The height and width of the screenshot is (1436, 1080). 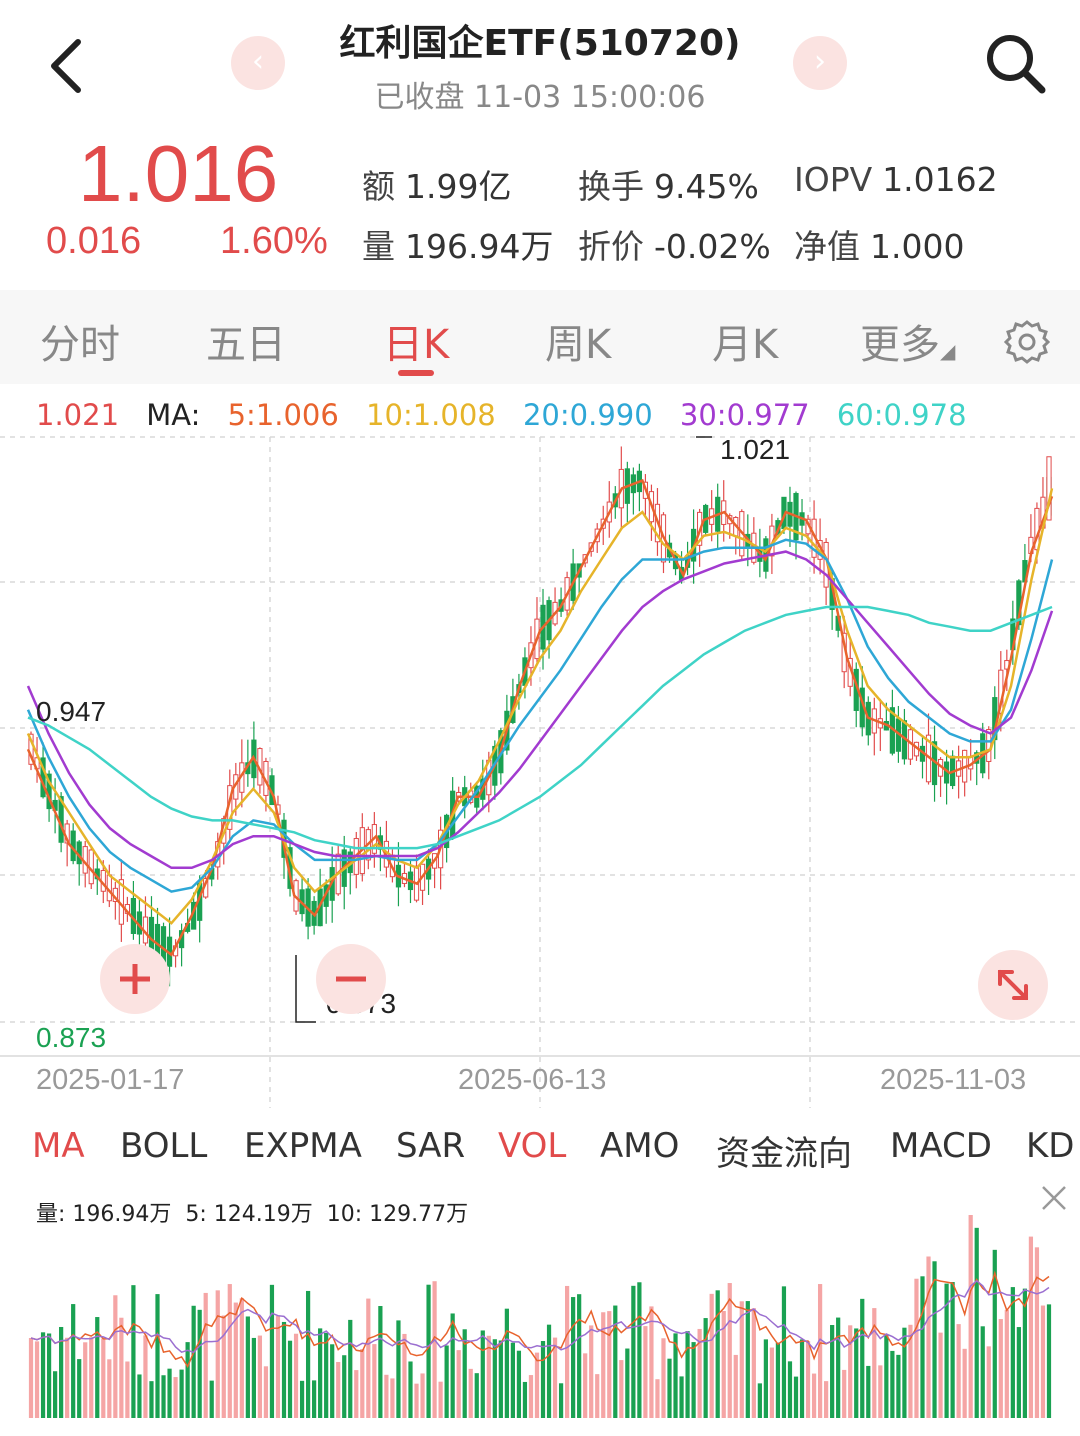 I want to click on close-indicator-button, so click(x=1054, y=1198).